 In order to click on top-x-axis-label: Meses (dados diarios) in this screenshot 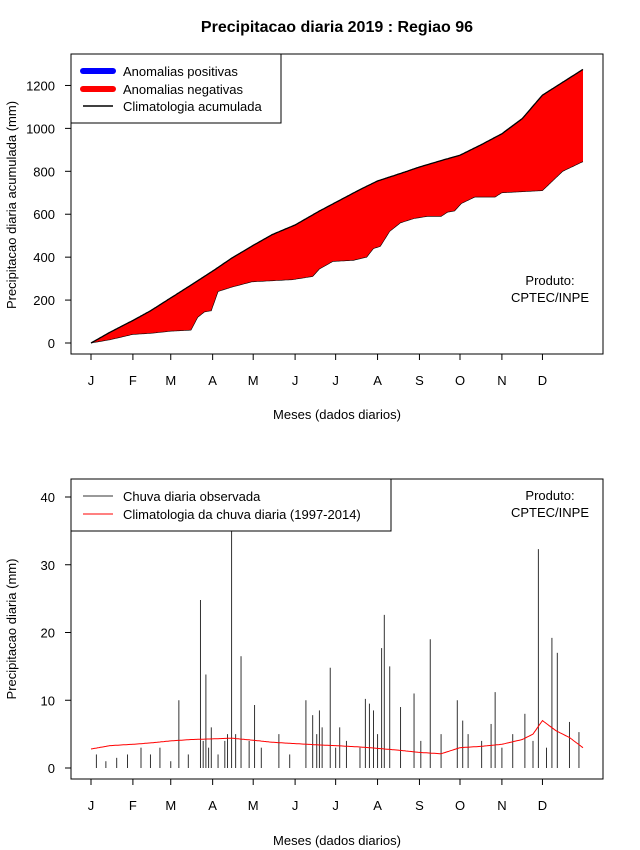, I will do `click(337, 414)`.